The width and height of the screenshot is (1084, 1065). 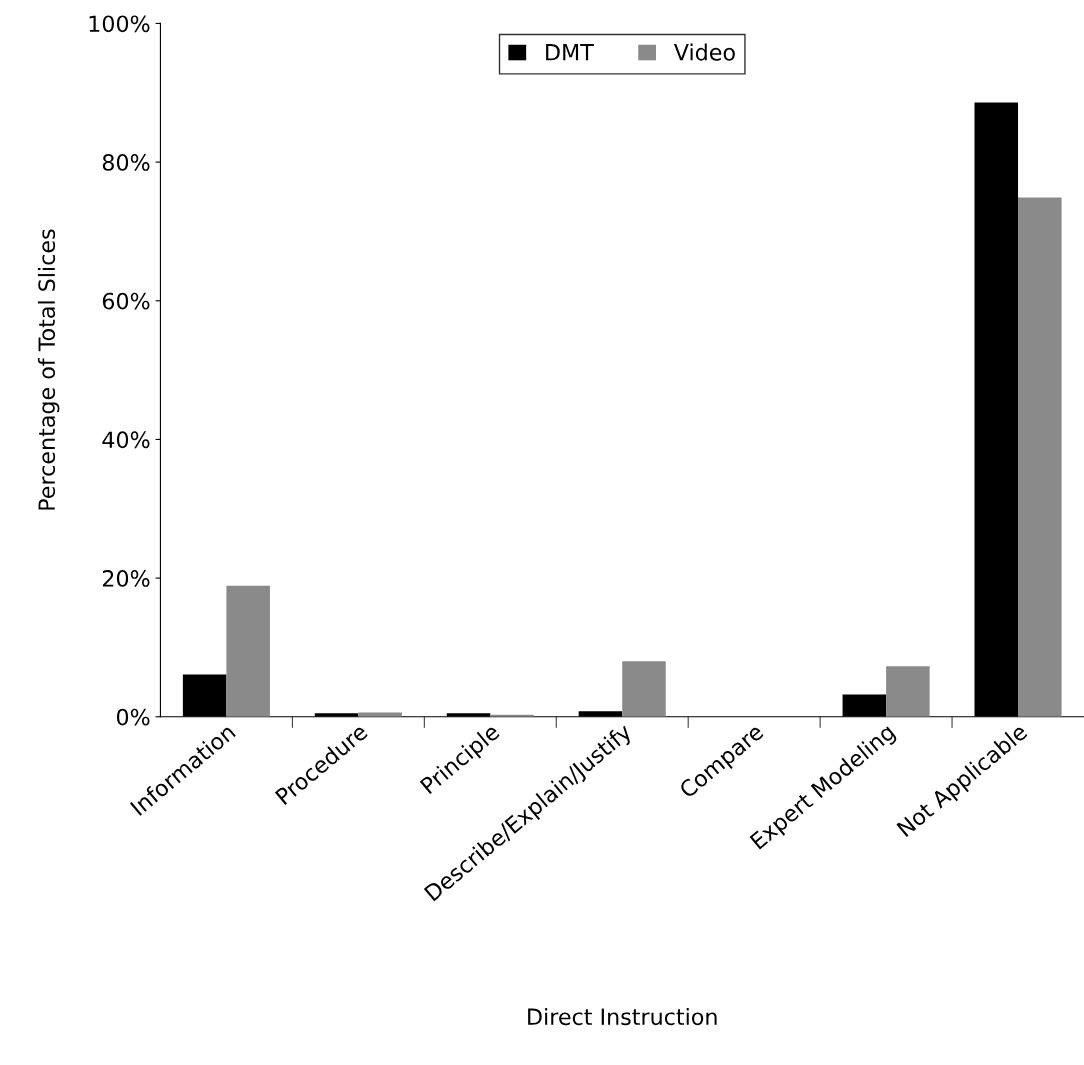 What do you see at coordinates (622, 1016) in the screenshot?
I see `x-axis-title: Direct Instruction` at bounding box center [622, 1016].